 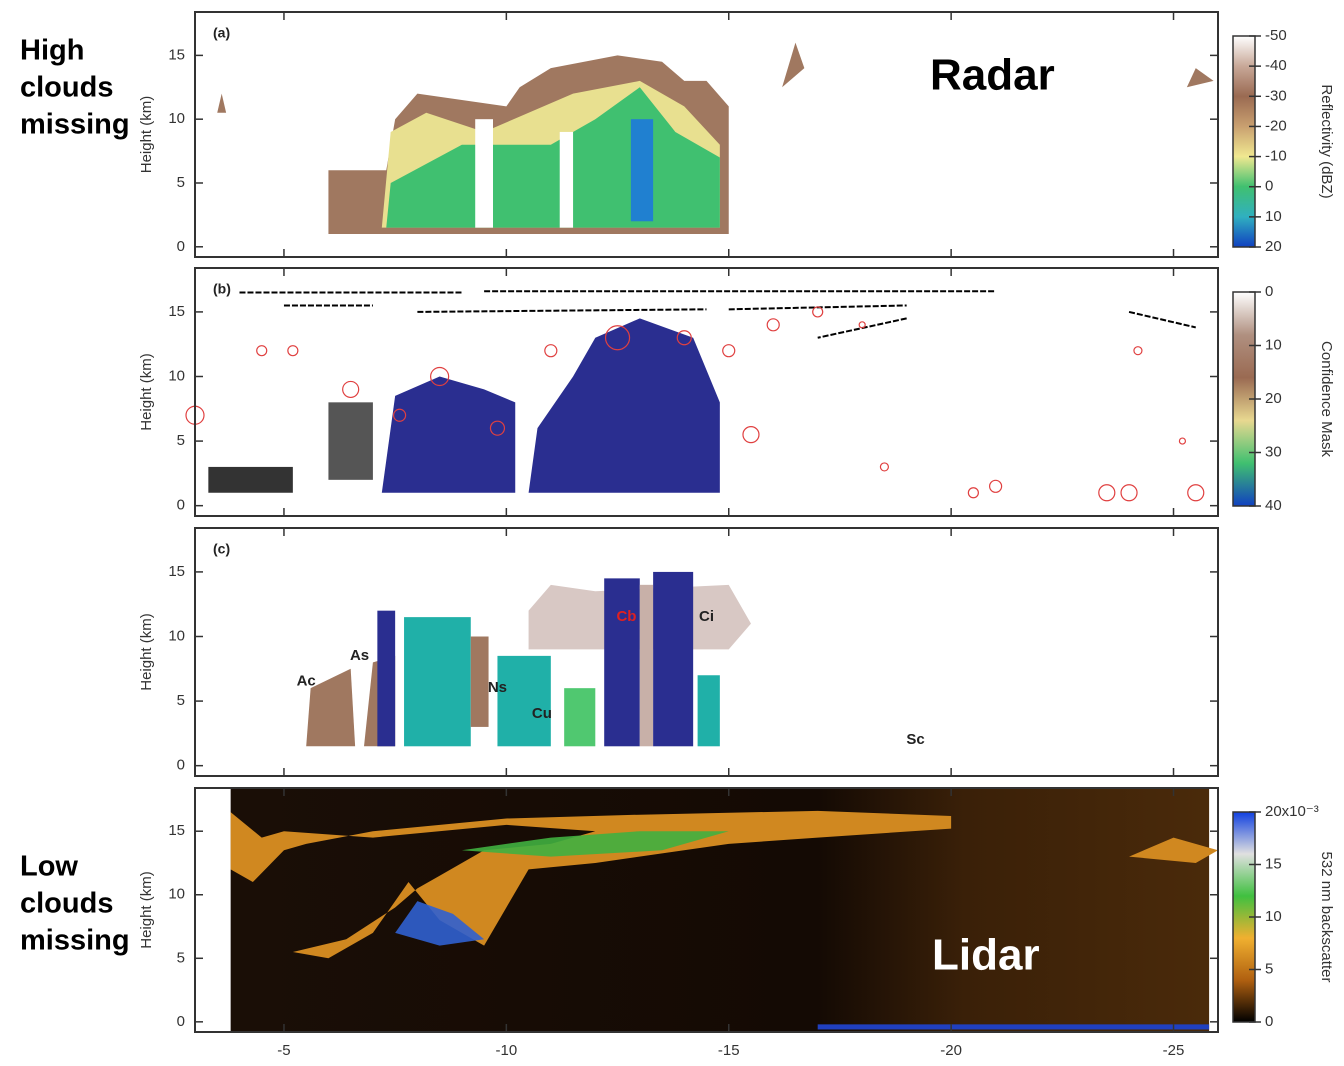 I want to click on colorbar-tick-label: -30, so click(x=1276, y=95).